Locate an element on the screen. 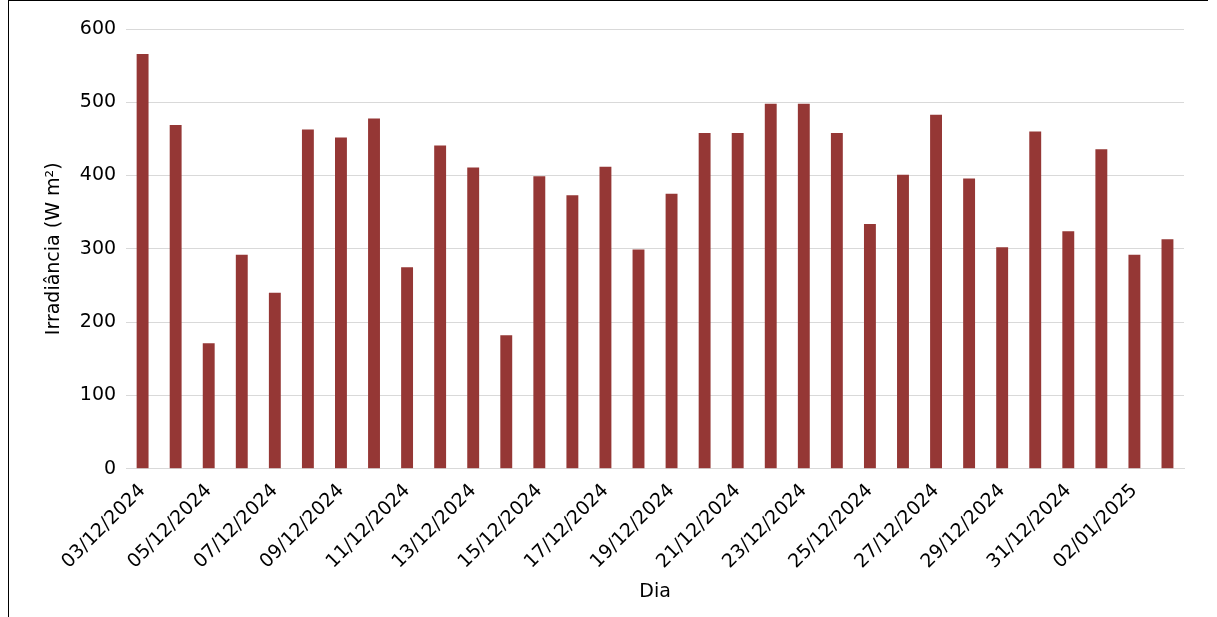 The width and height of the screenshot is (1217, 617). y-tick-label: 500 is located at coordinates (98, 100).